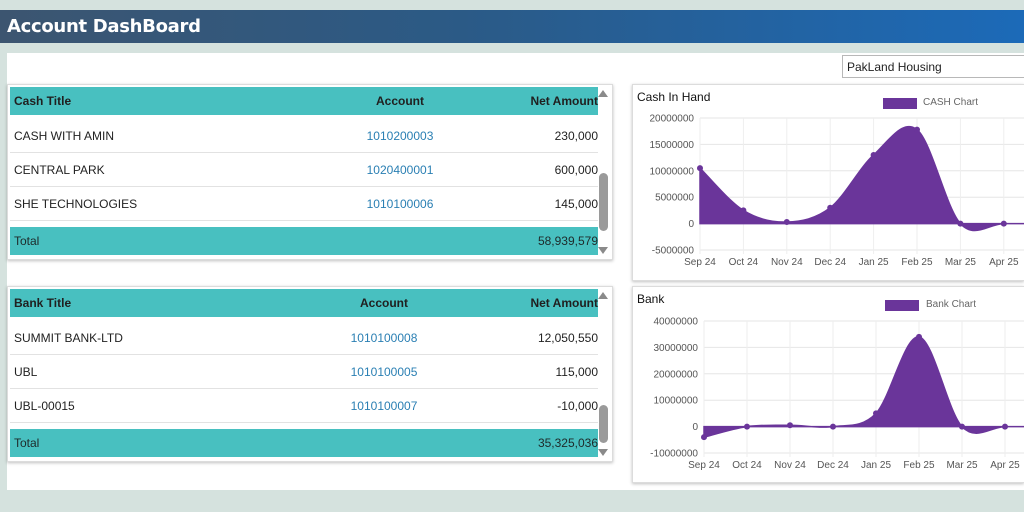  What do you see at coordinates (673, 251) in the screenshot?
I see `y-tick-label: -5000000` at bounding box center [673, 251].